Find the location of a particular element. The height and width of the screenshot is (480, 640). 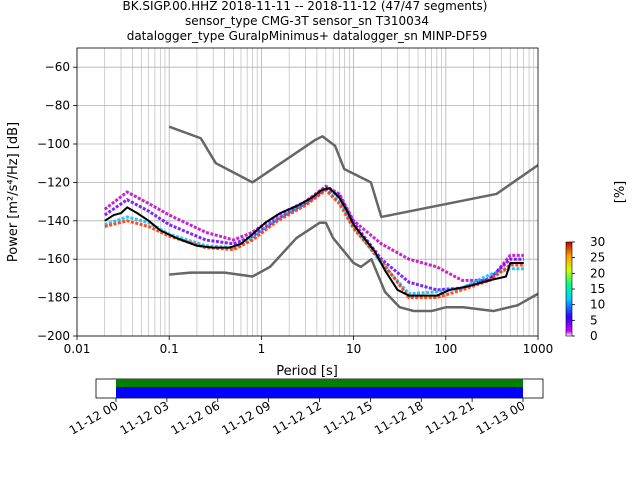

series-high-noise-model is located at coordinates (353, 172).